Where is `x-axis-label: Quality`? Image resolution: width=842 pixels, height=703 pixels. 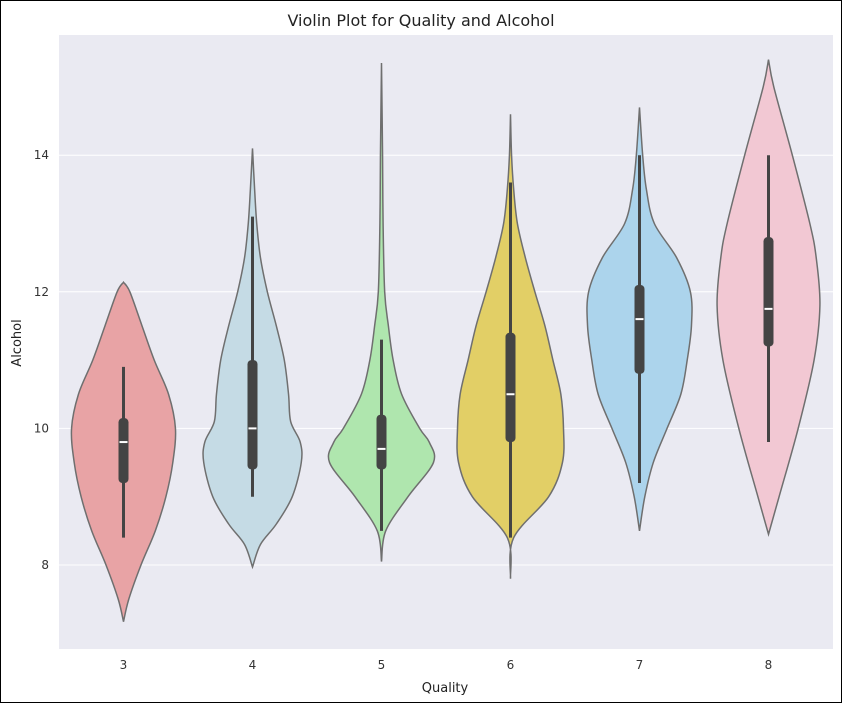
x-axis-label: Quality is located at coordinates (445, 688).